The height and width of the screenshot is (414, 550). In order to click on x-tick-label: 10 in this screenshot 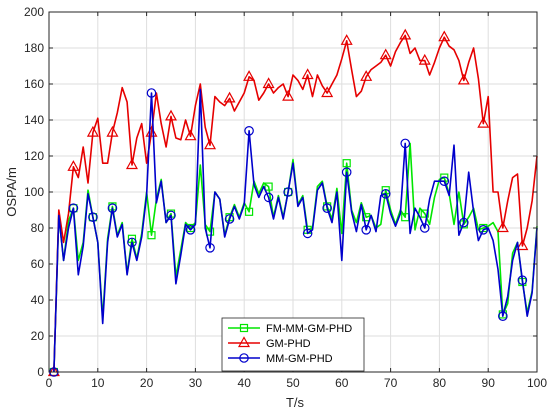, I will do `click(98, 383)`.